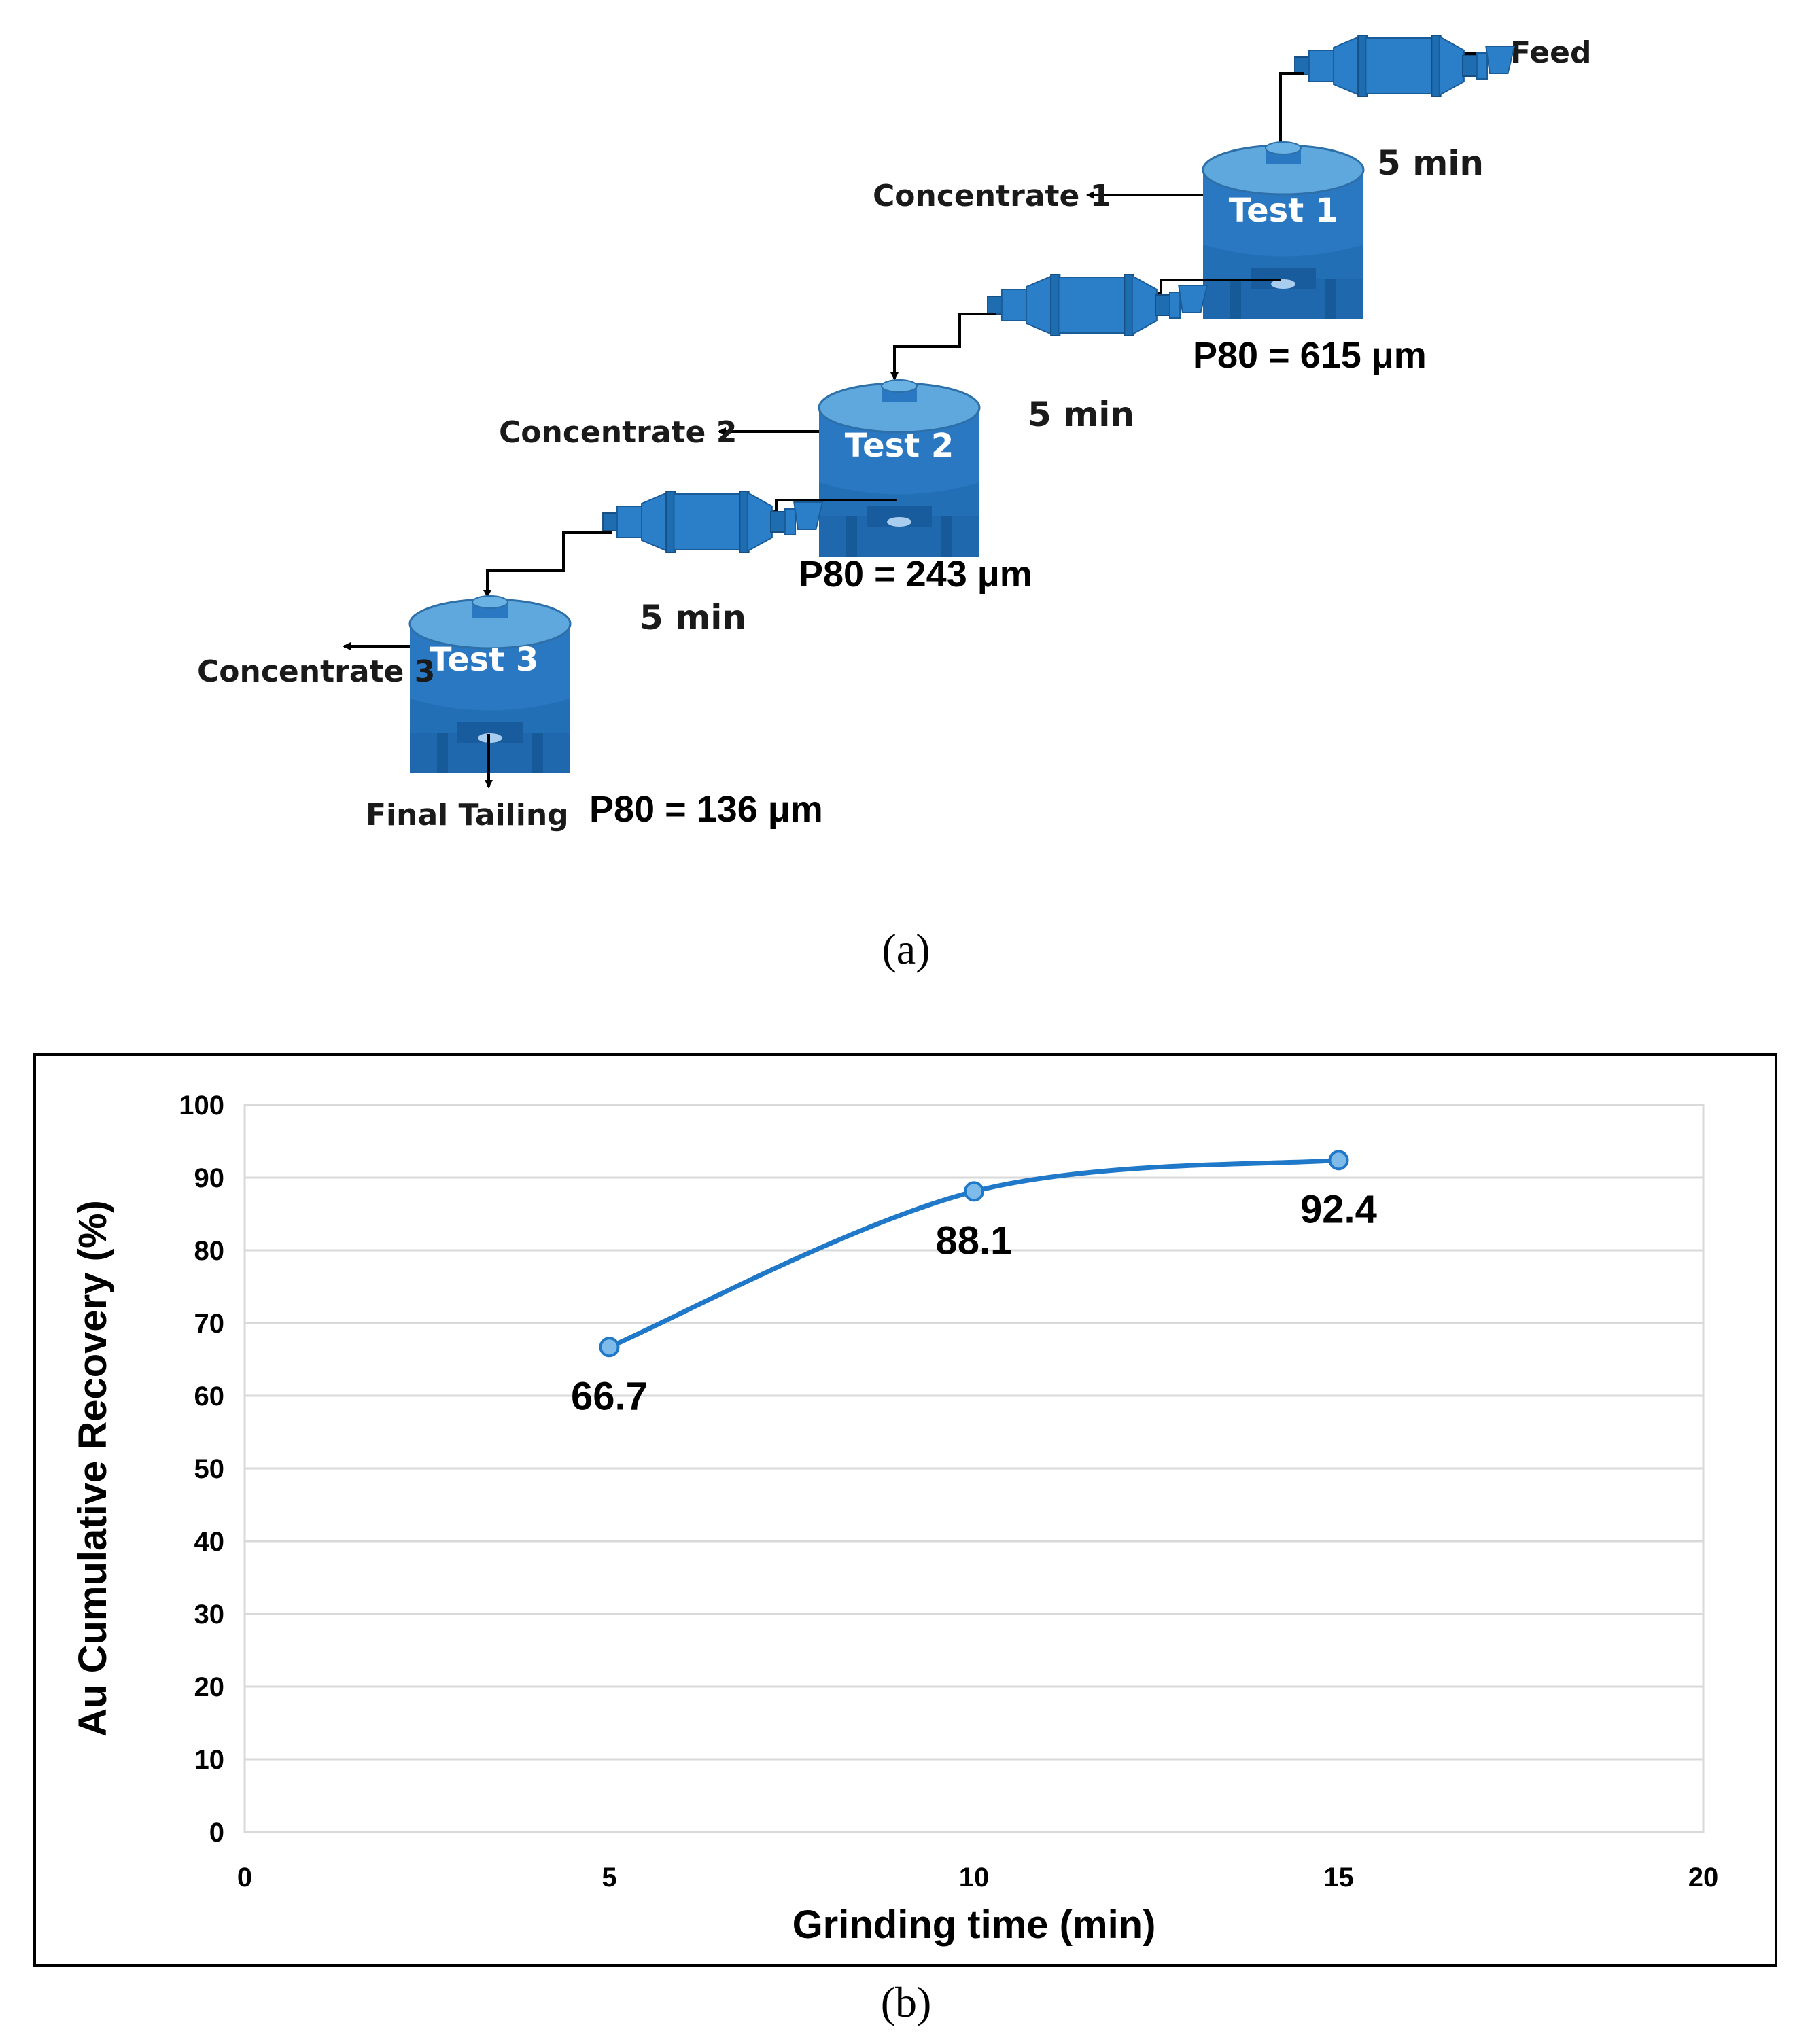  I want to click on concentrate-2-label: Concentrate 2, so click(618, 432).